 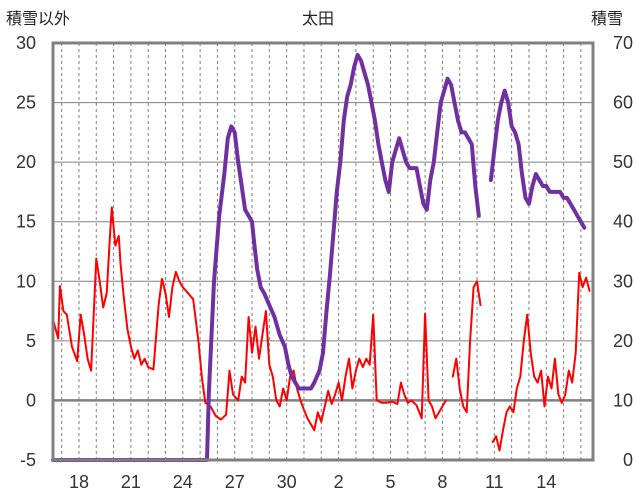 I want to click on left-axis-label: 積雪以外, so click(x=38, y=18).